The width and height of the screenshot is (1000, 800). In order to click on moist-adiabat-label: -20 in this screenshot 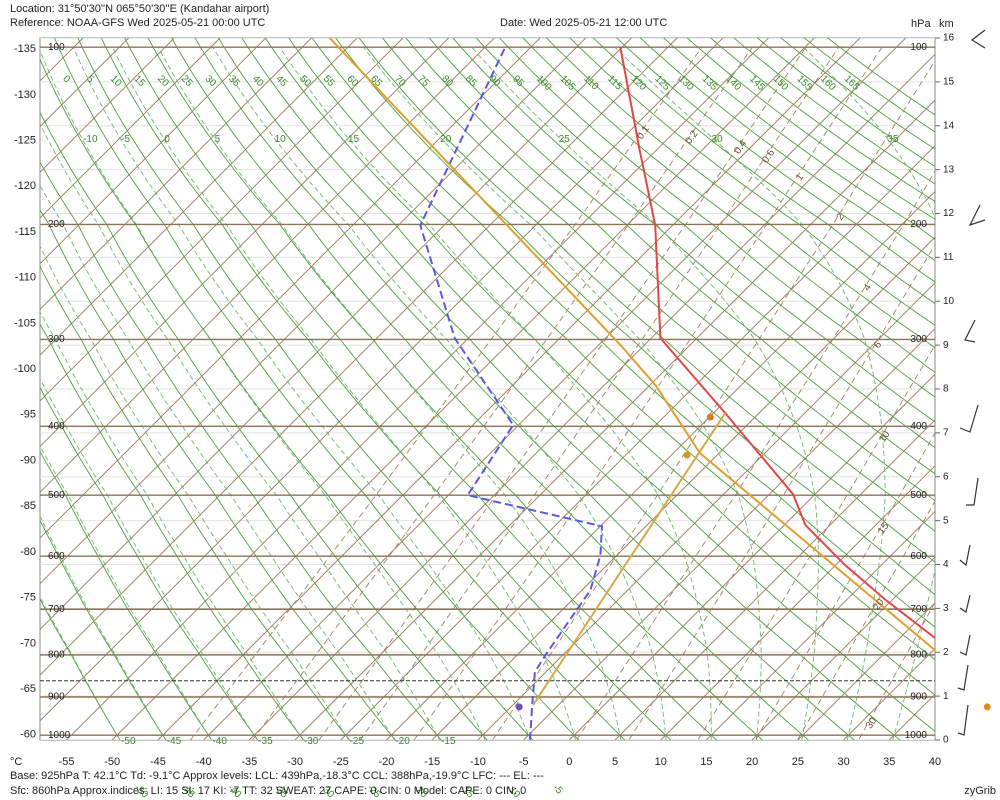, I will do `click(402, 741)`.